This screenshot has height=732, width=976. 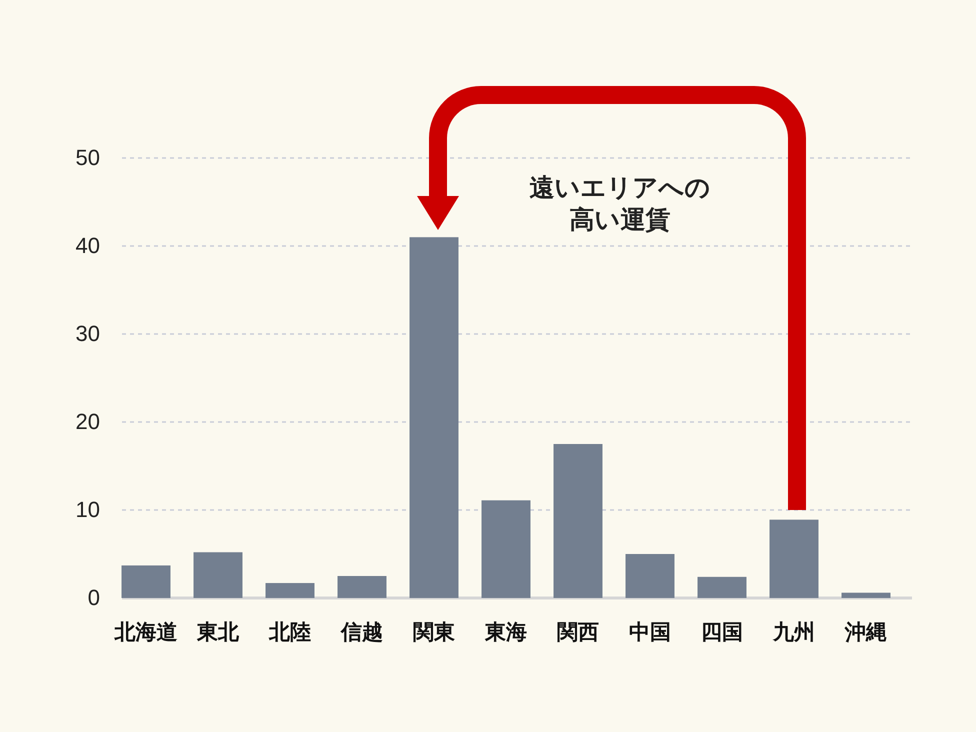 What do you see at coordinates (94, 597) in the screenshot?
I see `y-tick-label: 0` at bounding box center [94, 597].